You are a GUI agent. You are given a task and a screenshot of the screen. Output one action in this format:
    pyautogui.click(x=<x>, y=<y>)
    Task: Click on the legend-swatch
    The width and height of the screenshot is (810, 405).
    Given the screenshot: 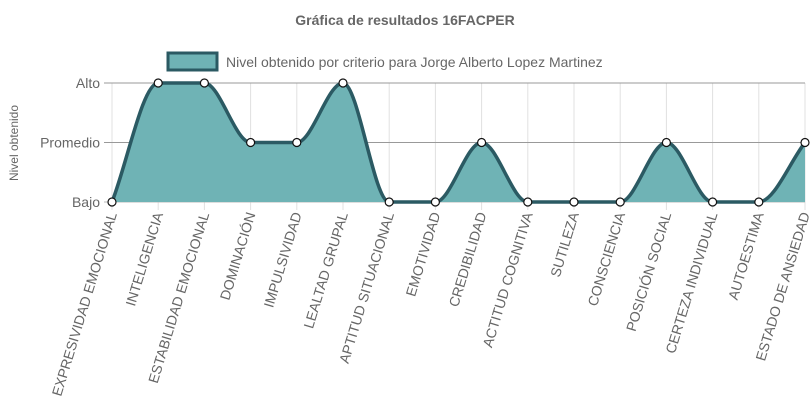 What is the action you would take?
    pyautogui.click(x=192, y=61)
    